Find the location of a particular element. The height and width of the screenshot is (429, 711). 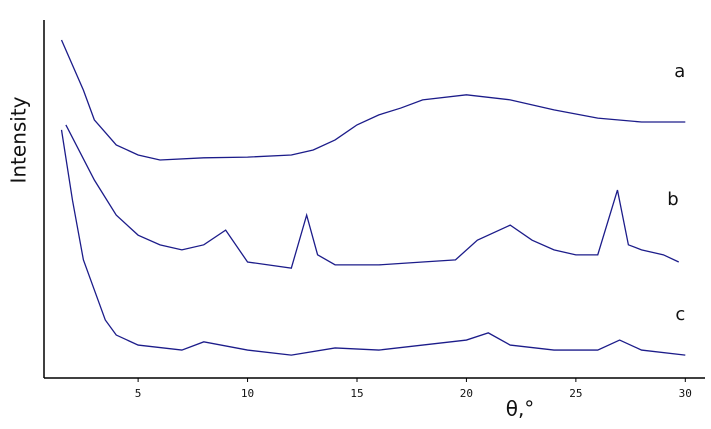

x-tick-label: 25 is located at coordinates (575, 393).